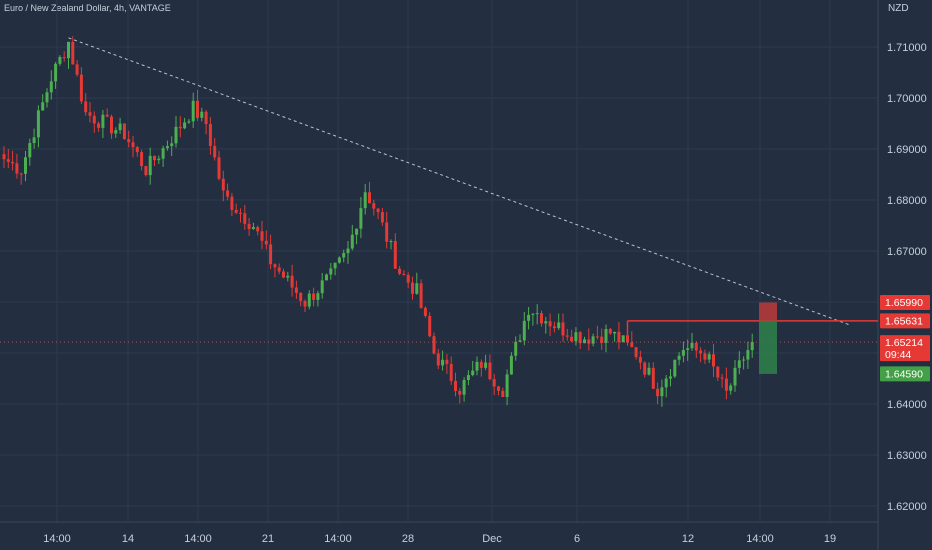 This screenshot has width=932, height=550. I want to click on price-label-text: 1.64590, so click(904, 374).